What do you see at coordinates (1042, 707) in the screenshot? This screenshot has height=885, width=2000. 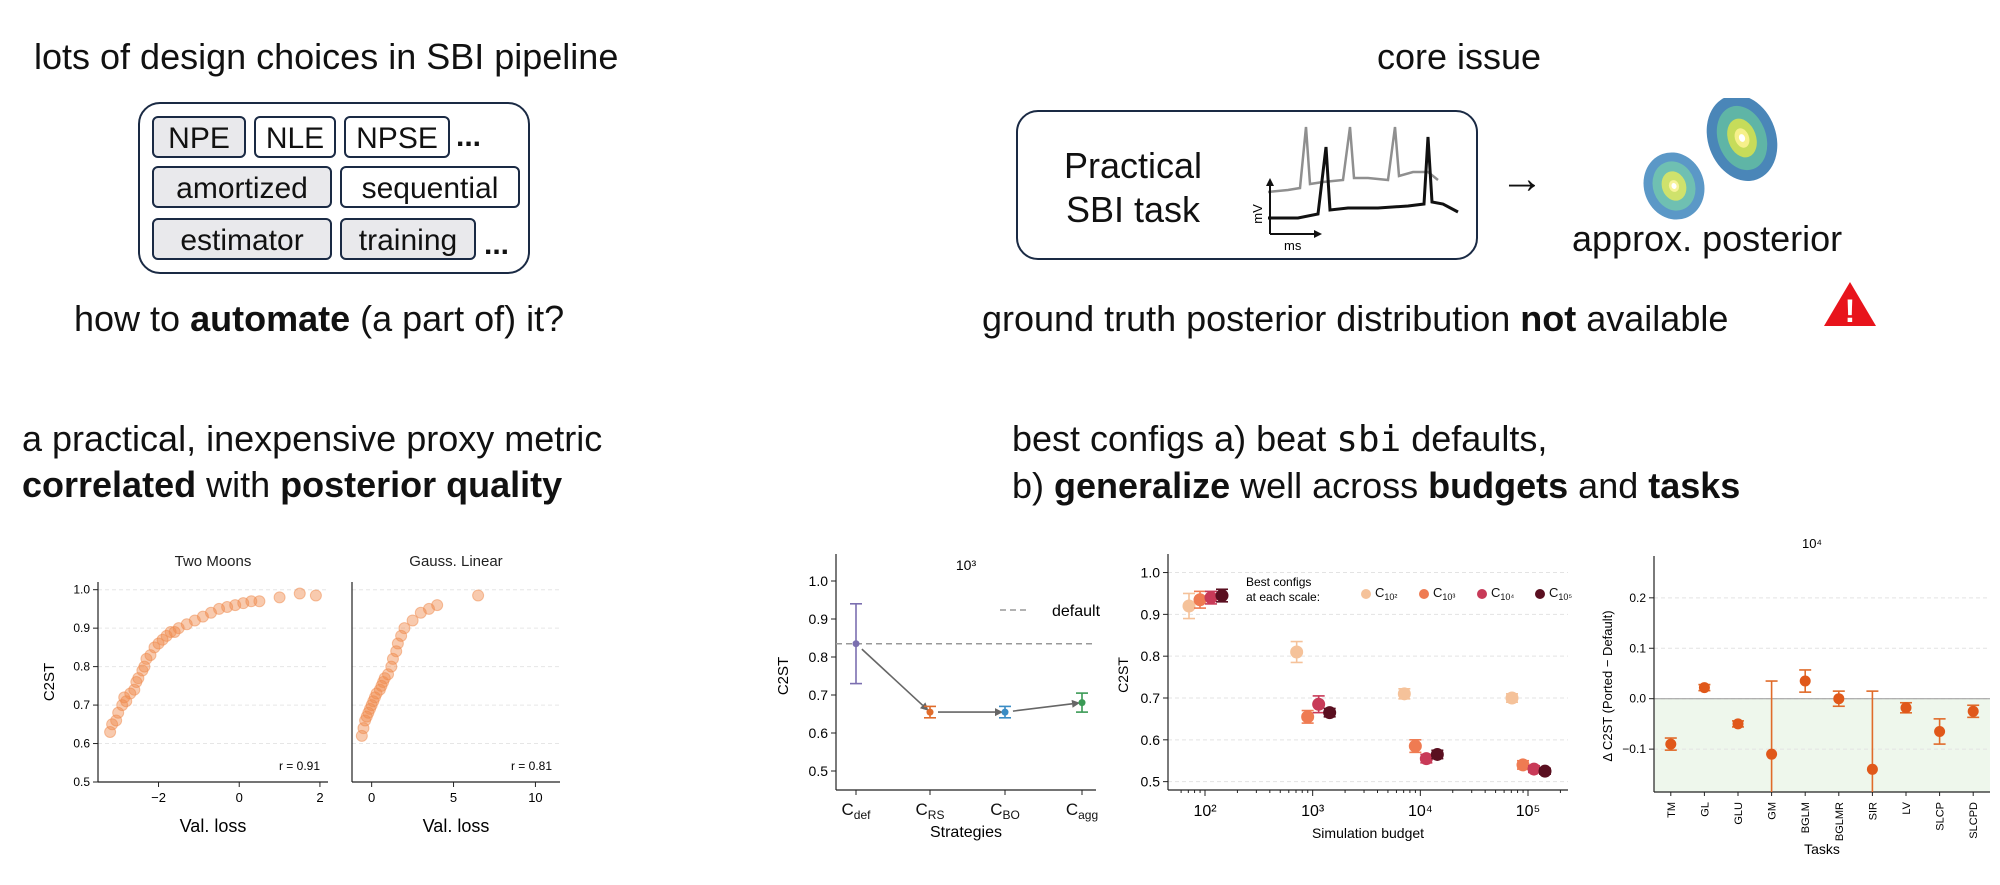 I see `strategy-arrow` at bounding box center [1042, 707].